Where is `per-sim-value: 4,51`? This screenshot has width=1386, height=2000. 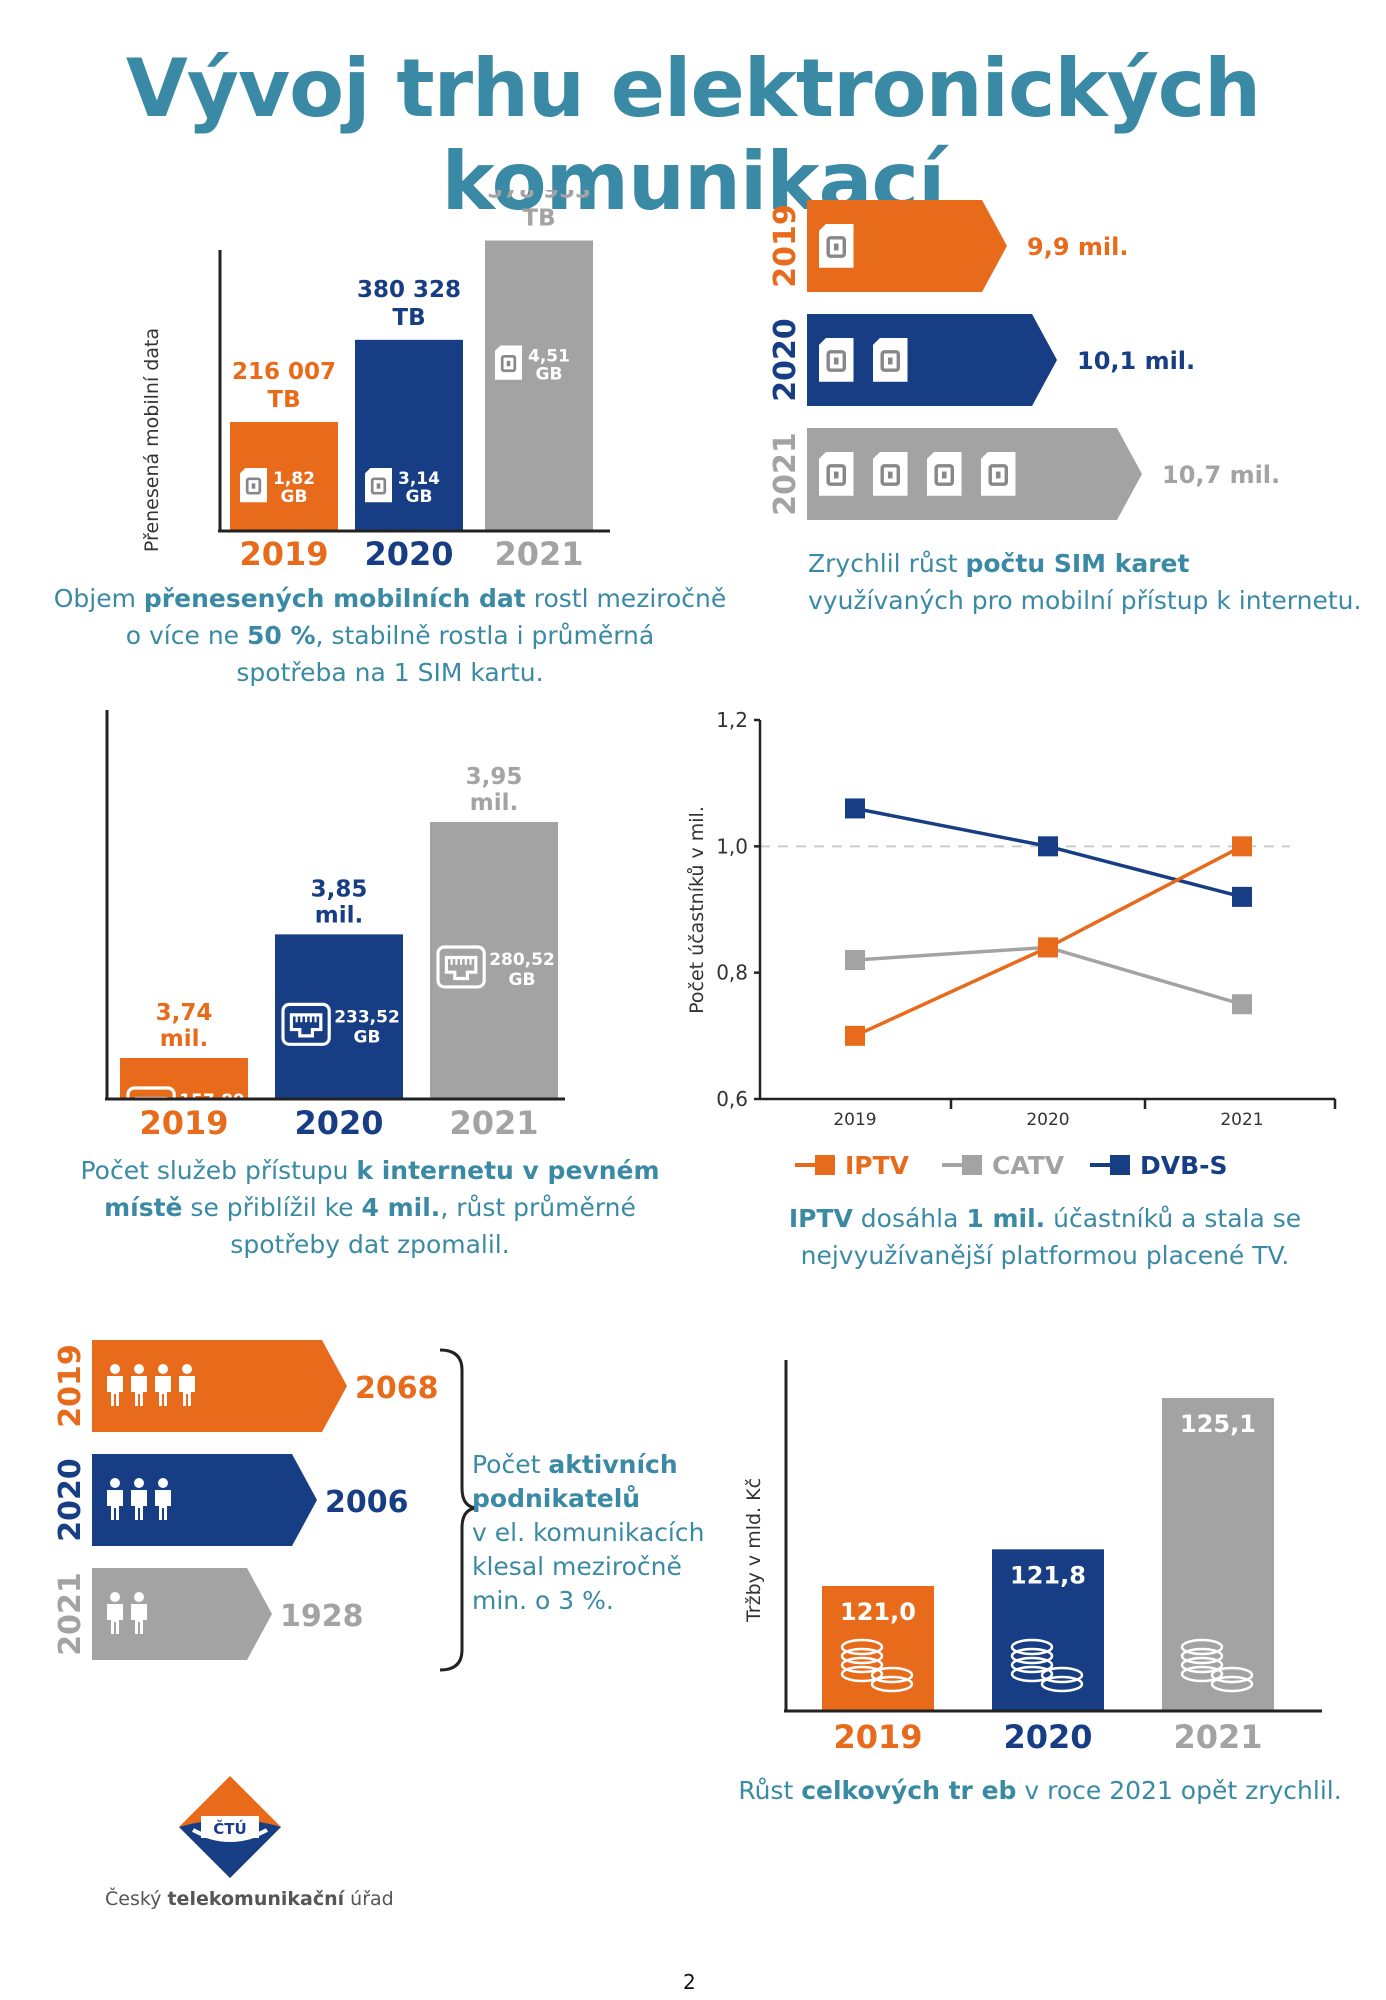 per-sim-value: 4,51 is located at coordinates (549, 357).